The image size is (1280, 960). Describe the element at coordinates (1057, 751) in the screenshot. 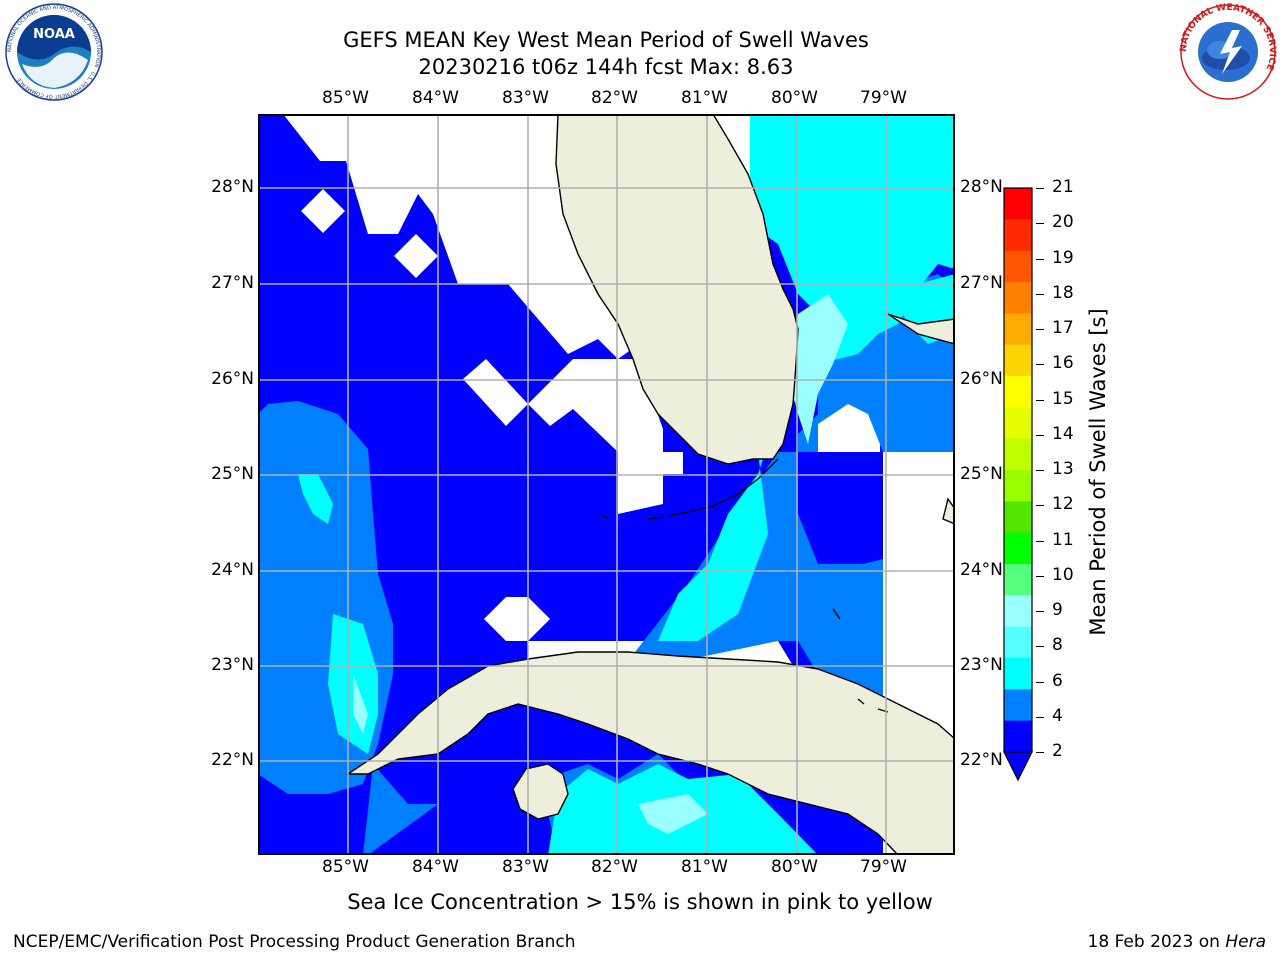

I see `colorbar-tick-label: 2` at that location.